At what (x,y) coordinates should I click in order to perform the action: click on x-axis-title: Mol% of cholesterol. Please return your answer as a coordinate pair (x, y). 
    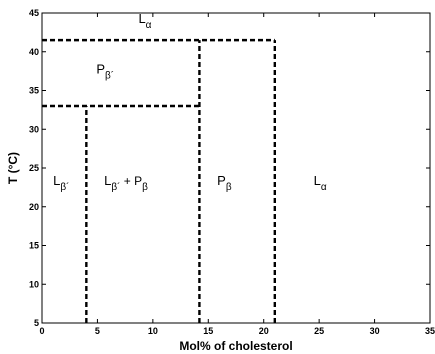
    Looking at the image, I should click on (235, 346).